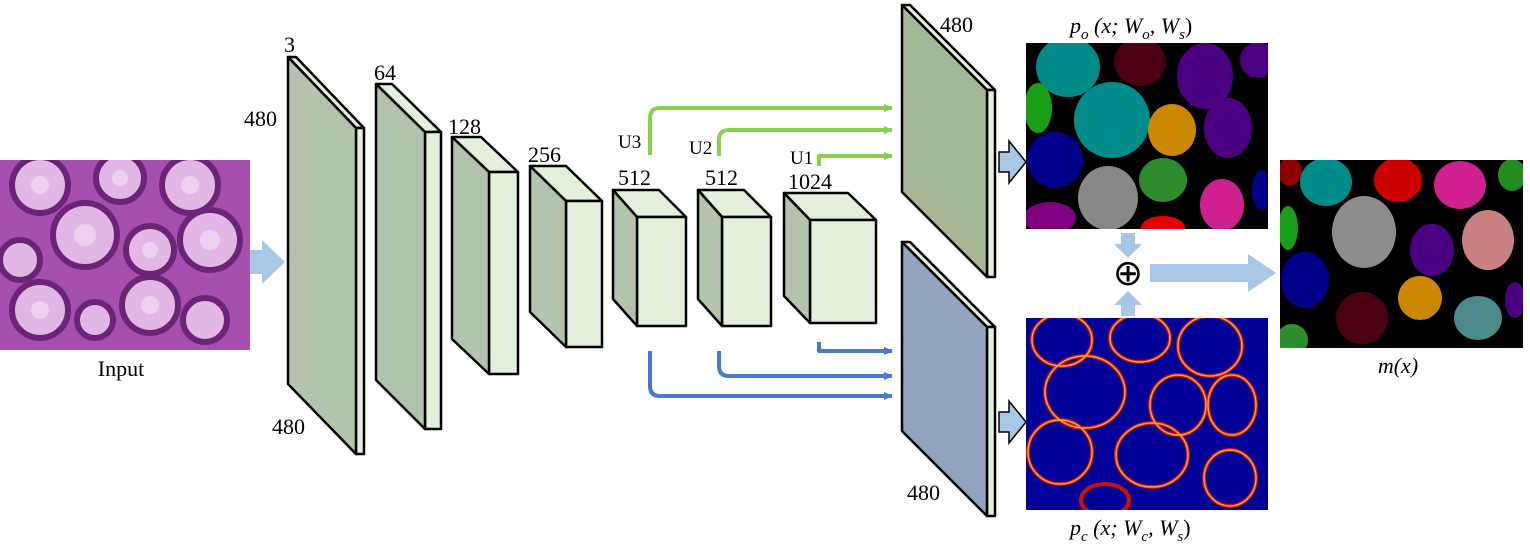 The width and height of the screenshot is (1530, 546). I want to click on input-dim-bottom: 480, so click(288, 426).